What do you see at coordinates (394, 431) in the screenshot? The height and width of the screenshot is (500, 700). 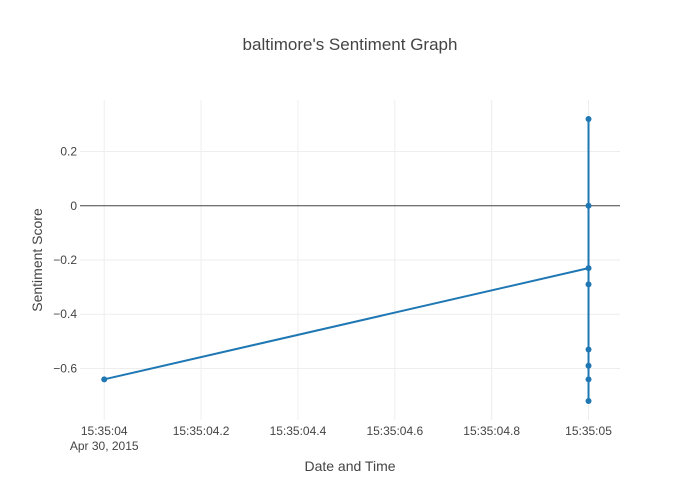 I see `x-tick-label: 15:35:04.6` at bounding box center [394, 431].